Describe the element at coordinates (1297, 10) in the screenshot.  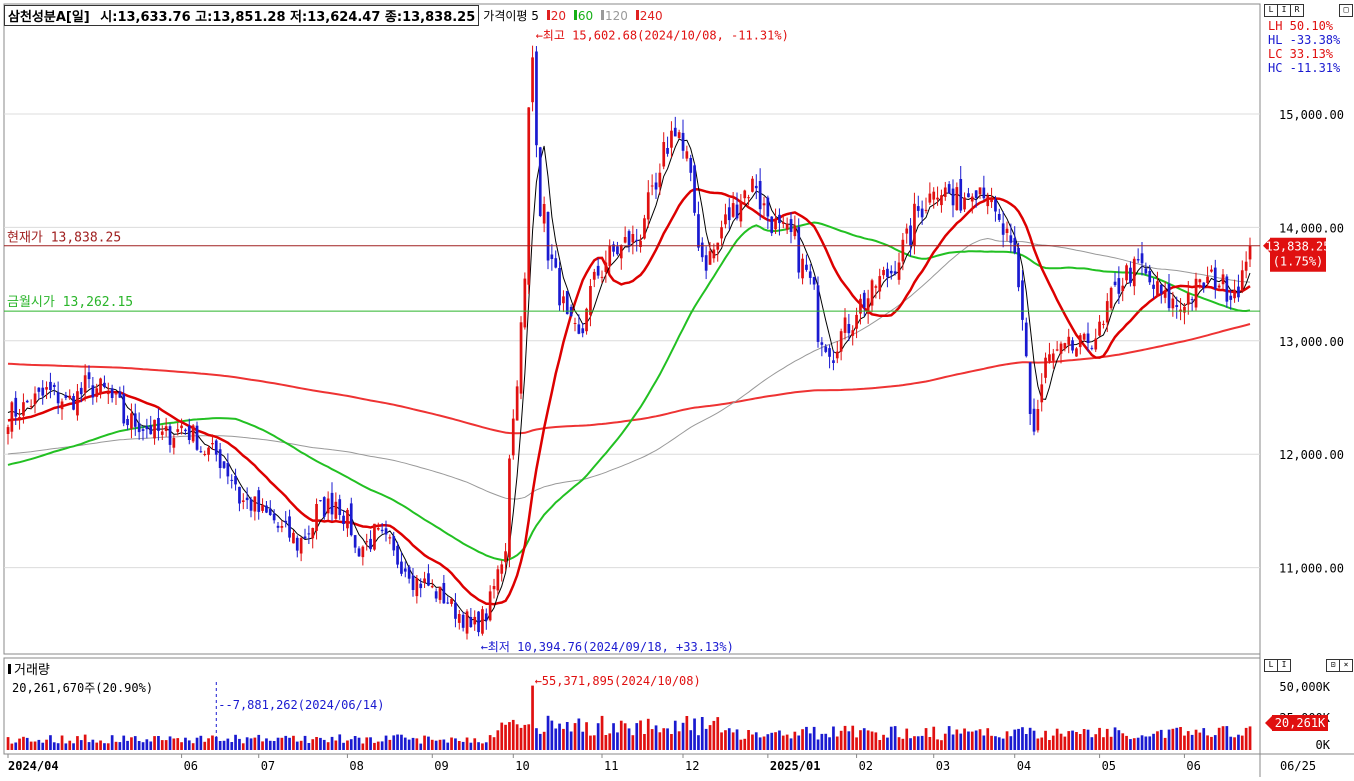
I see `panel-reset-icon: R` at that location.